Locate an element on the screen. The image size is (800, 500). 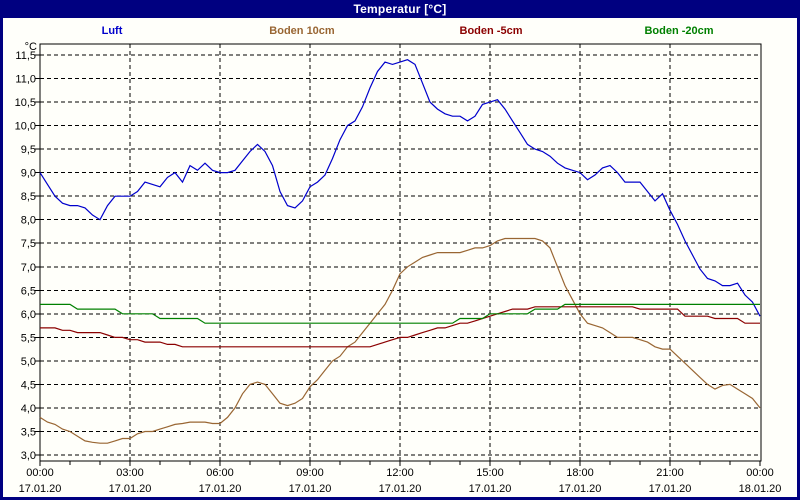
y-tick-label: 7,0 is located at coordinates (28, 268).